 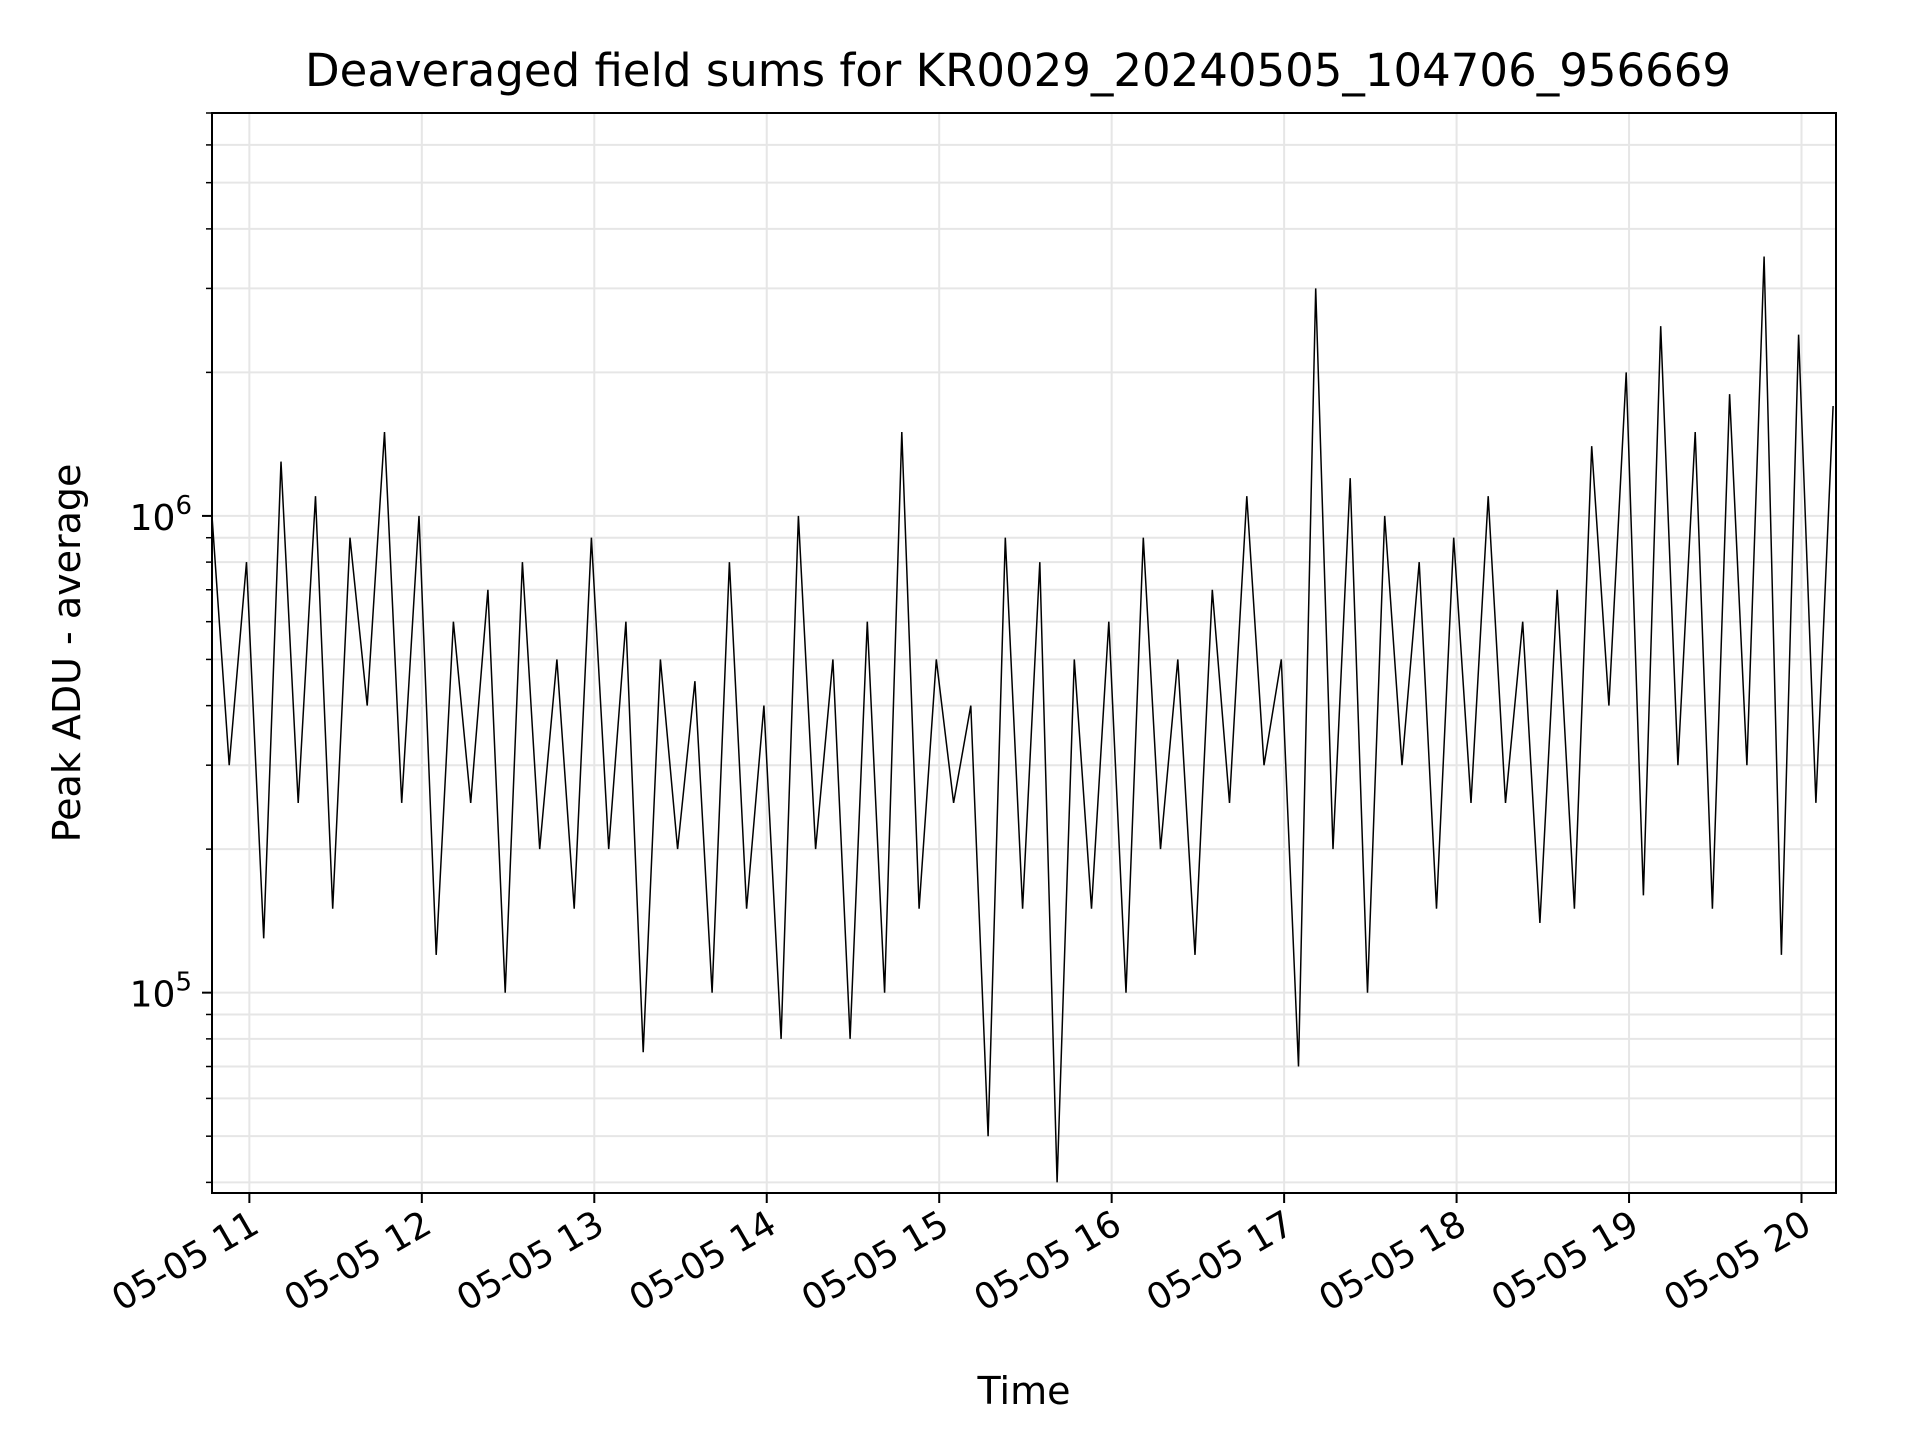 What do you see at coordinates (1024, 1391) in the screenshot?
I see `x-axis-label: Time` at bounding box center [1024, 1391].